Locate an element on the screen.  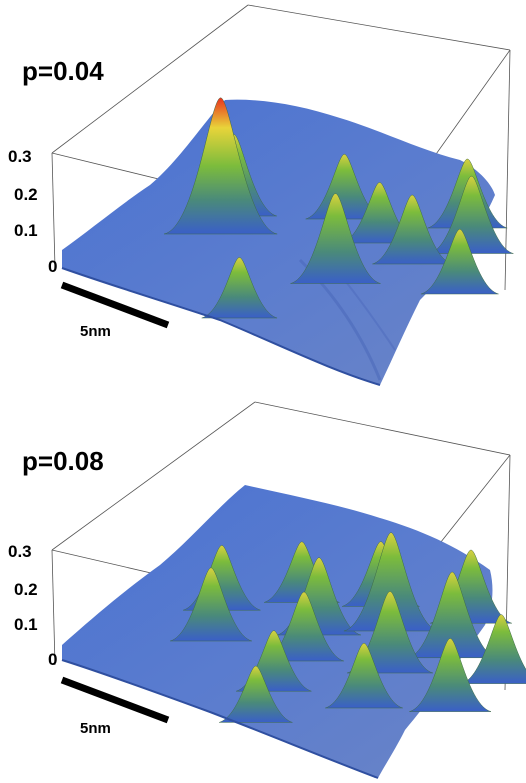
panel-2-scale-bar: 5nm is located at coordinates (115, 706).